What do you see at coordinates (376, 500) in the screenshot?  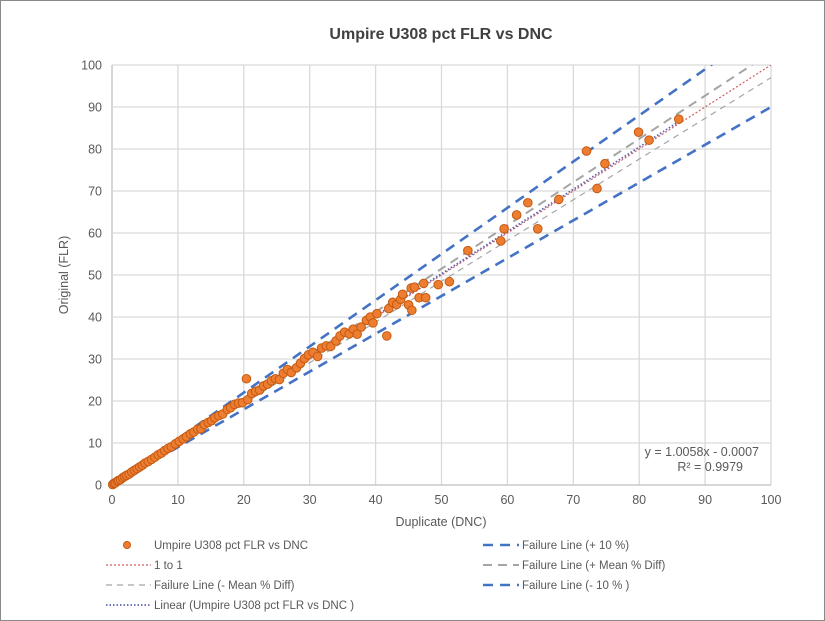 I see `x-tick-label: 40` at bounding box center [376, 500].